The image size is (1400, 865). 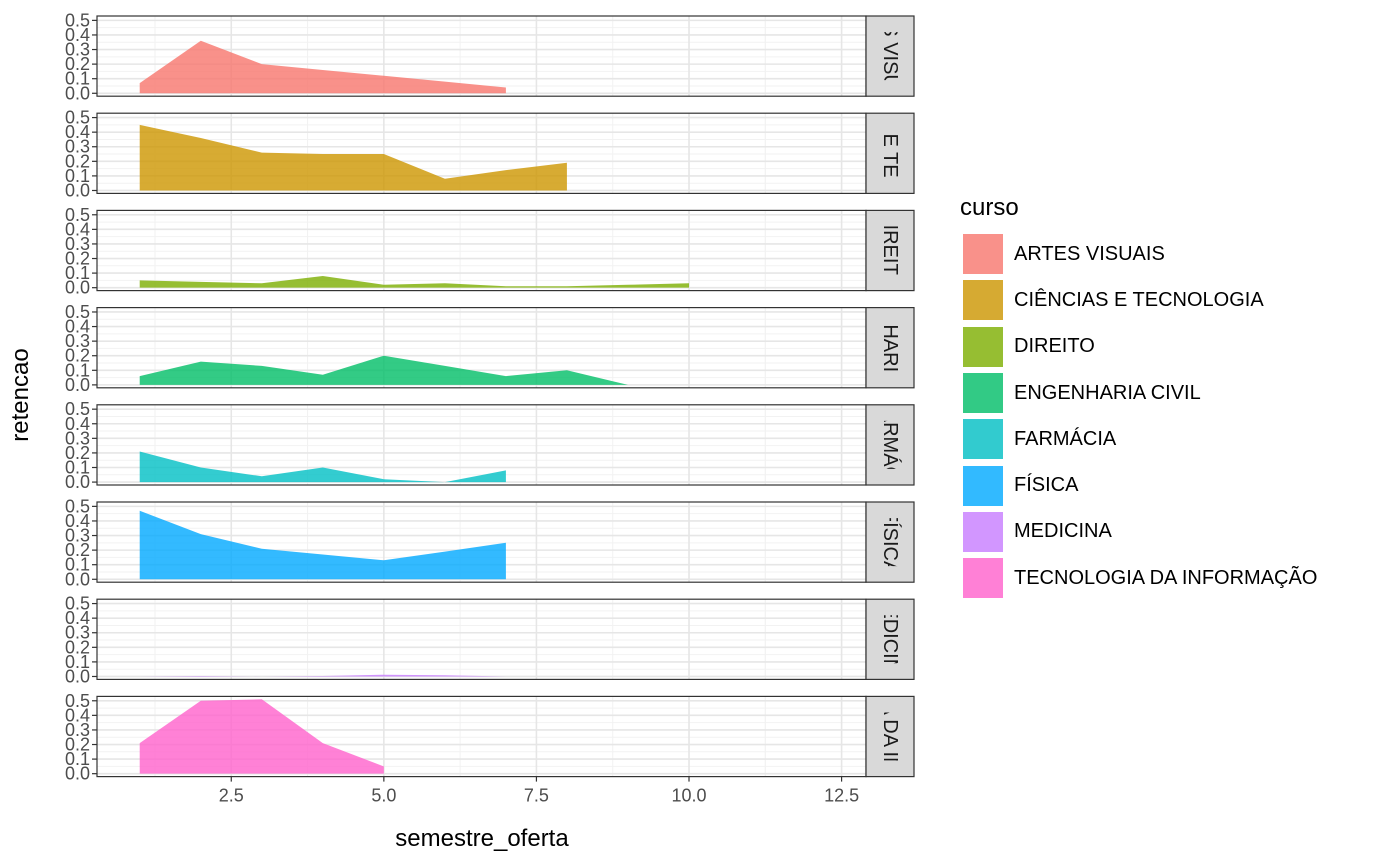 What do you see at coordinates (1166, 577) in the screenshot?
I see `legend-label: TECNOLOGIA DA INFORMAÇÃO` at bounding box center [1166, 577].